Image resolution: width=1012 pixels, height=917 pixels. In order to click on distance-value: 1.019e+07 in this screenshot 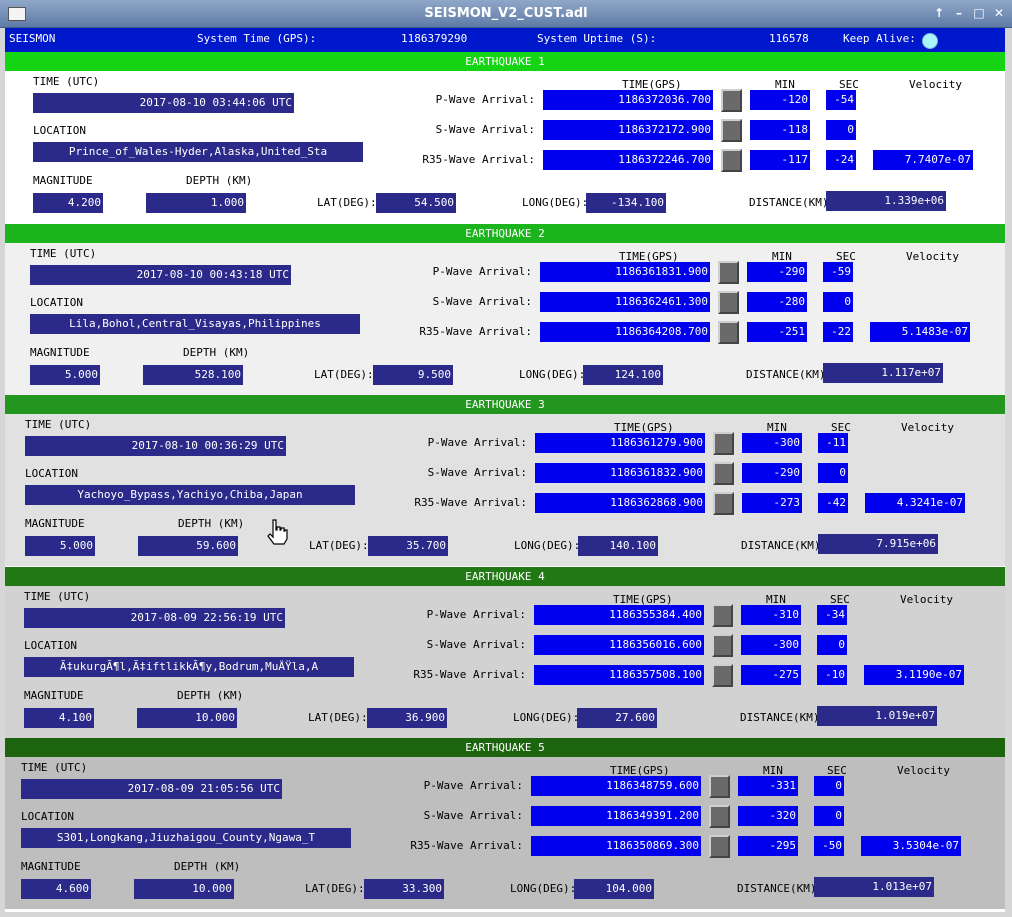, I will do `click(877, 716)`.